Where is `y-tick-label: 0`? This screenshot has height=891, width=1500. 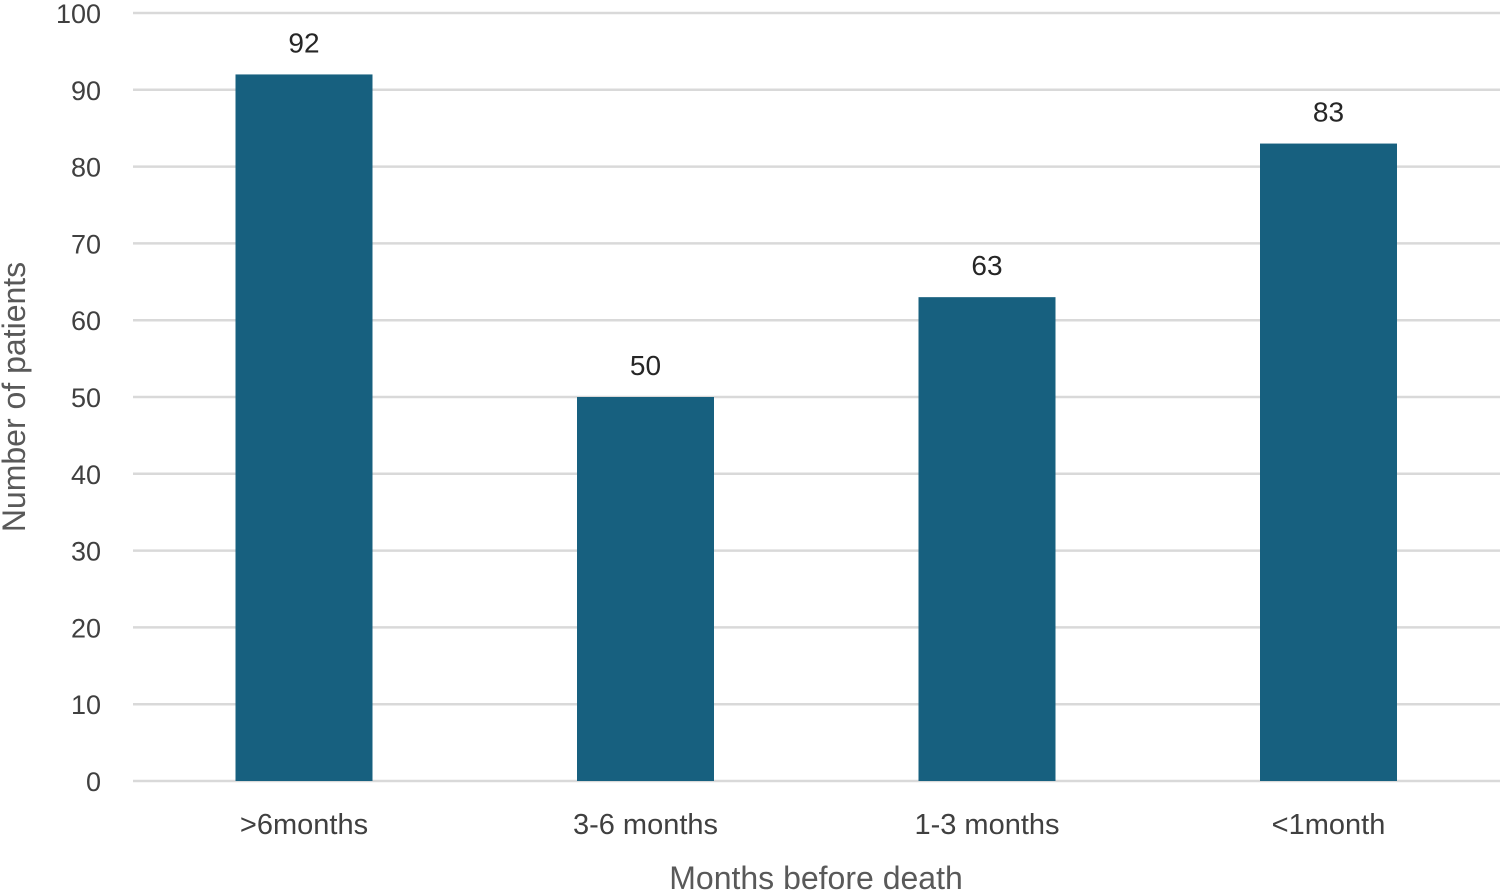
y-tick-label: 0 is located at coordinates (93, 782).